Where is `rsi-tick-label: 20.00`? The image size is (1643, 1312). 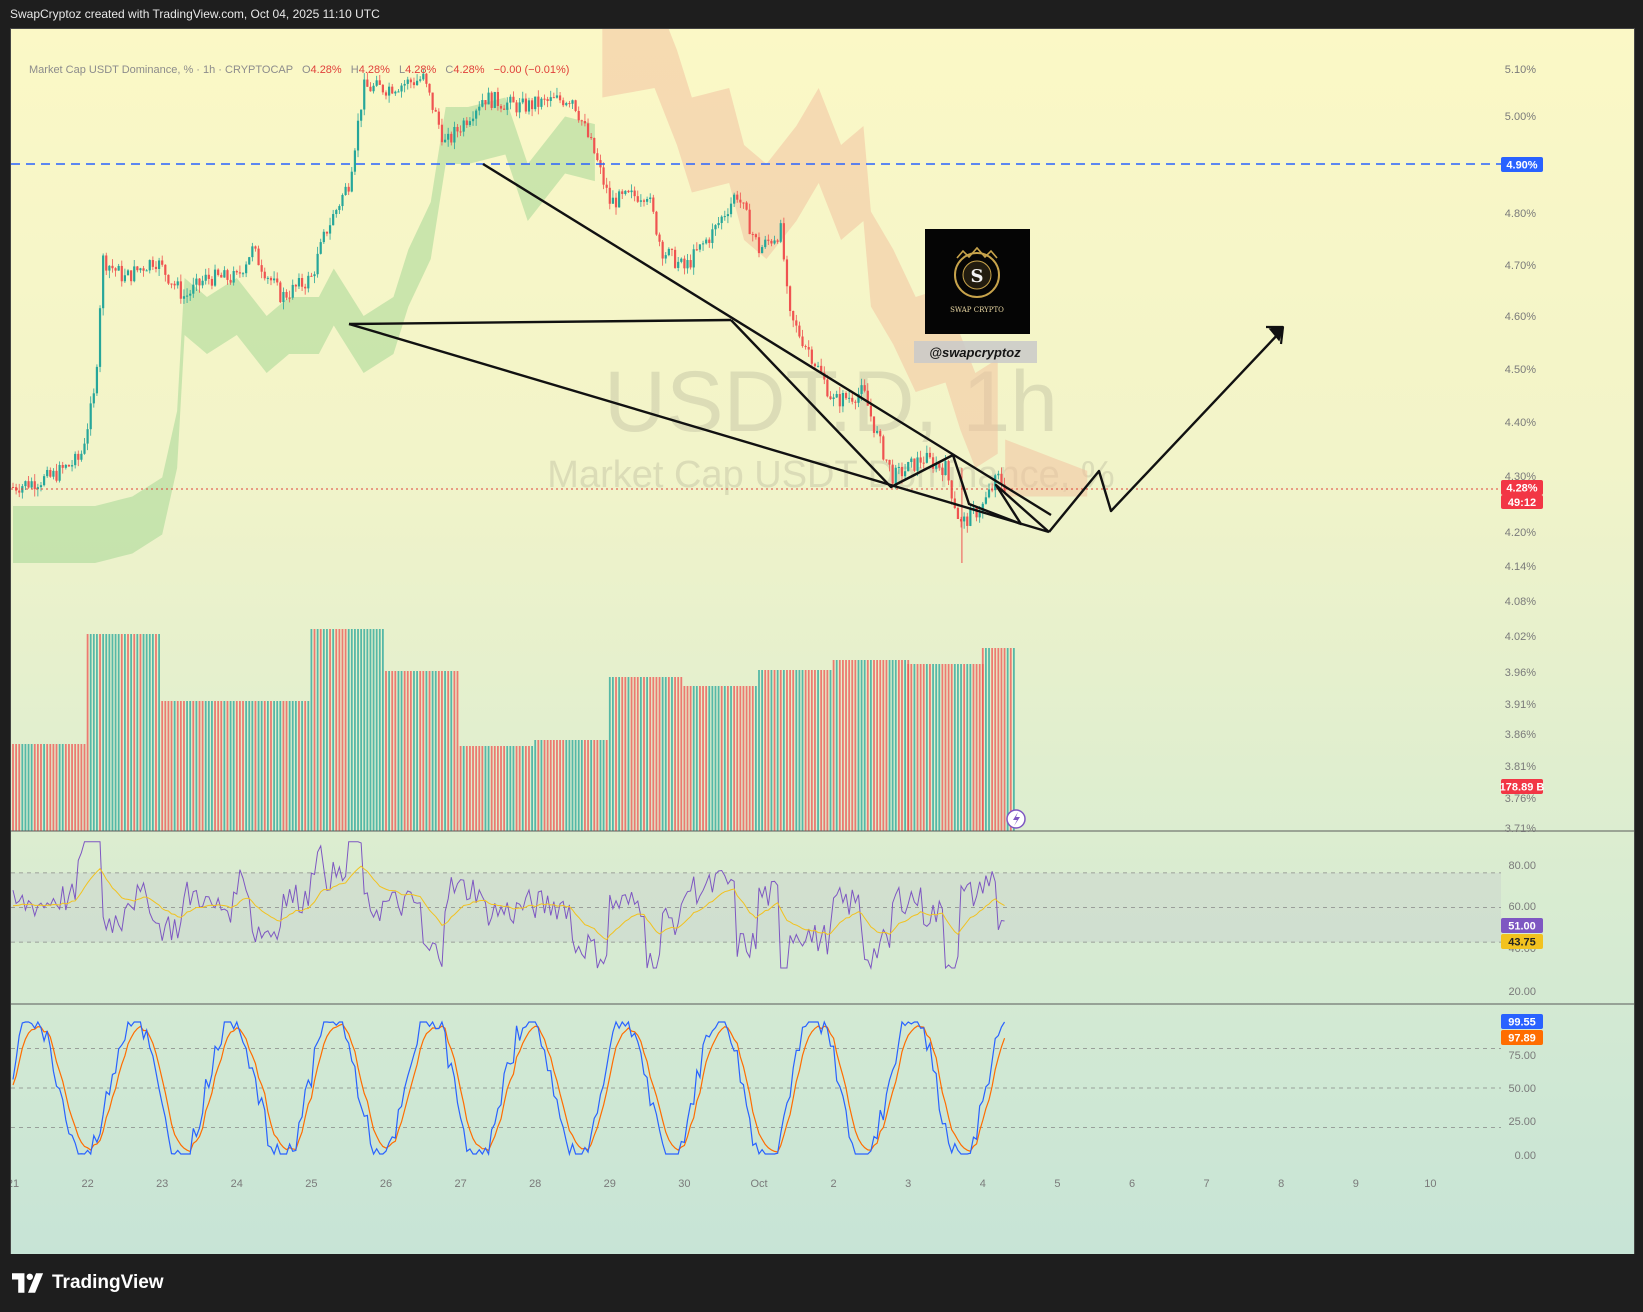 rsi-tick-label: 20.00 is located at coordinates (1522, 992).